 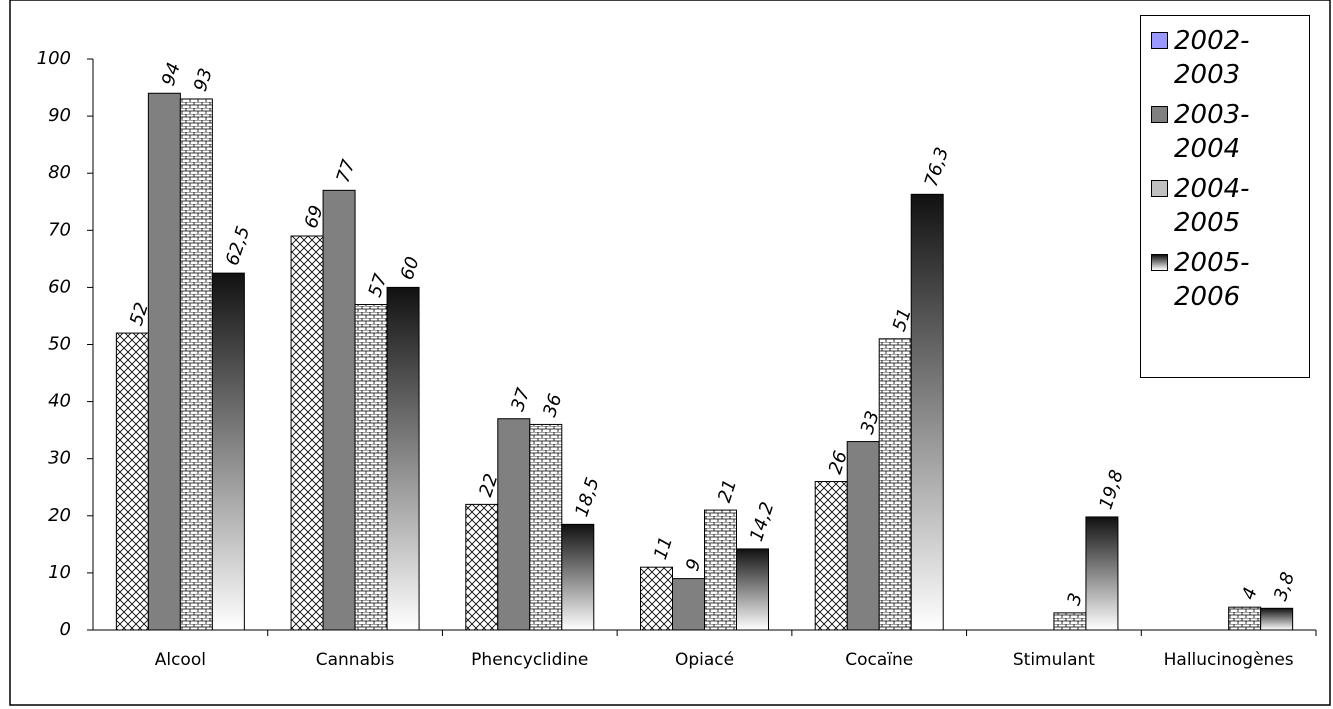 I want to click on legend-item: 2002-2003, so click(x=1225, y=58).